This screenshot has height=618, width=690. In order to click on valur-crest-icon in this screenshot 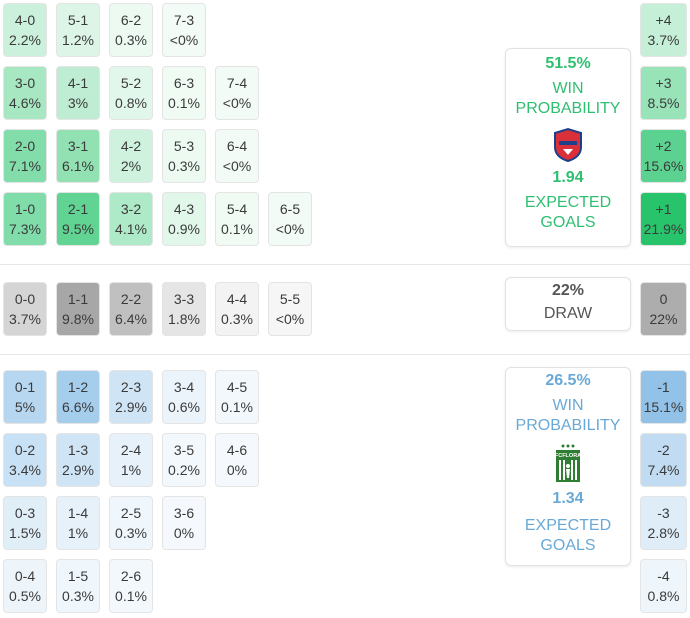, I will do `click(568, 145)`.